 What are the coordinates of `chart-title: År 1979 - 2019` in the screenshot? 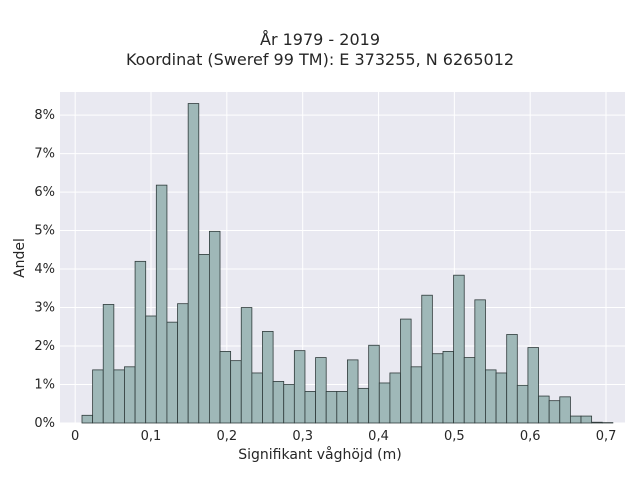 It's located at (320, 39).